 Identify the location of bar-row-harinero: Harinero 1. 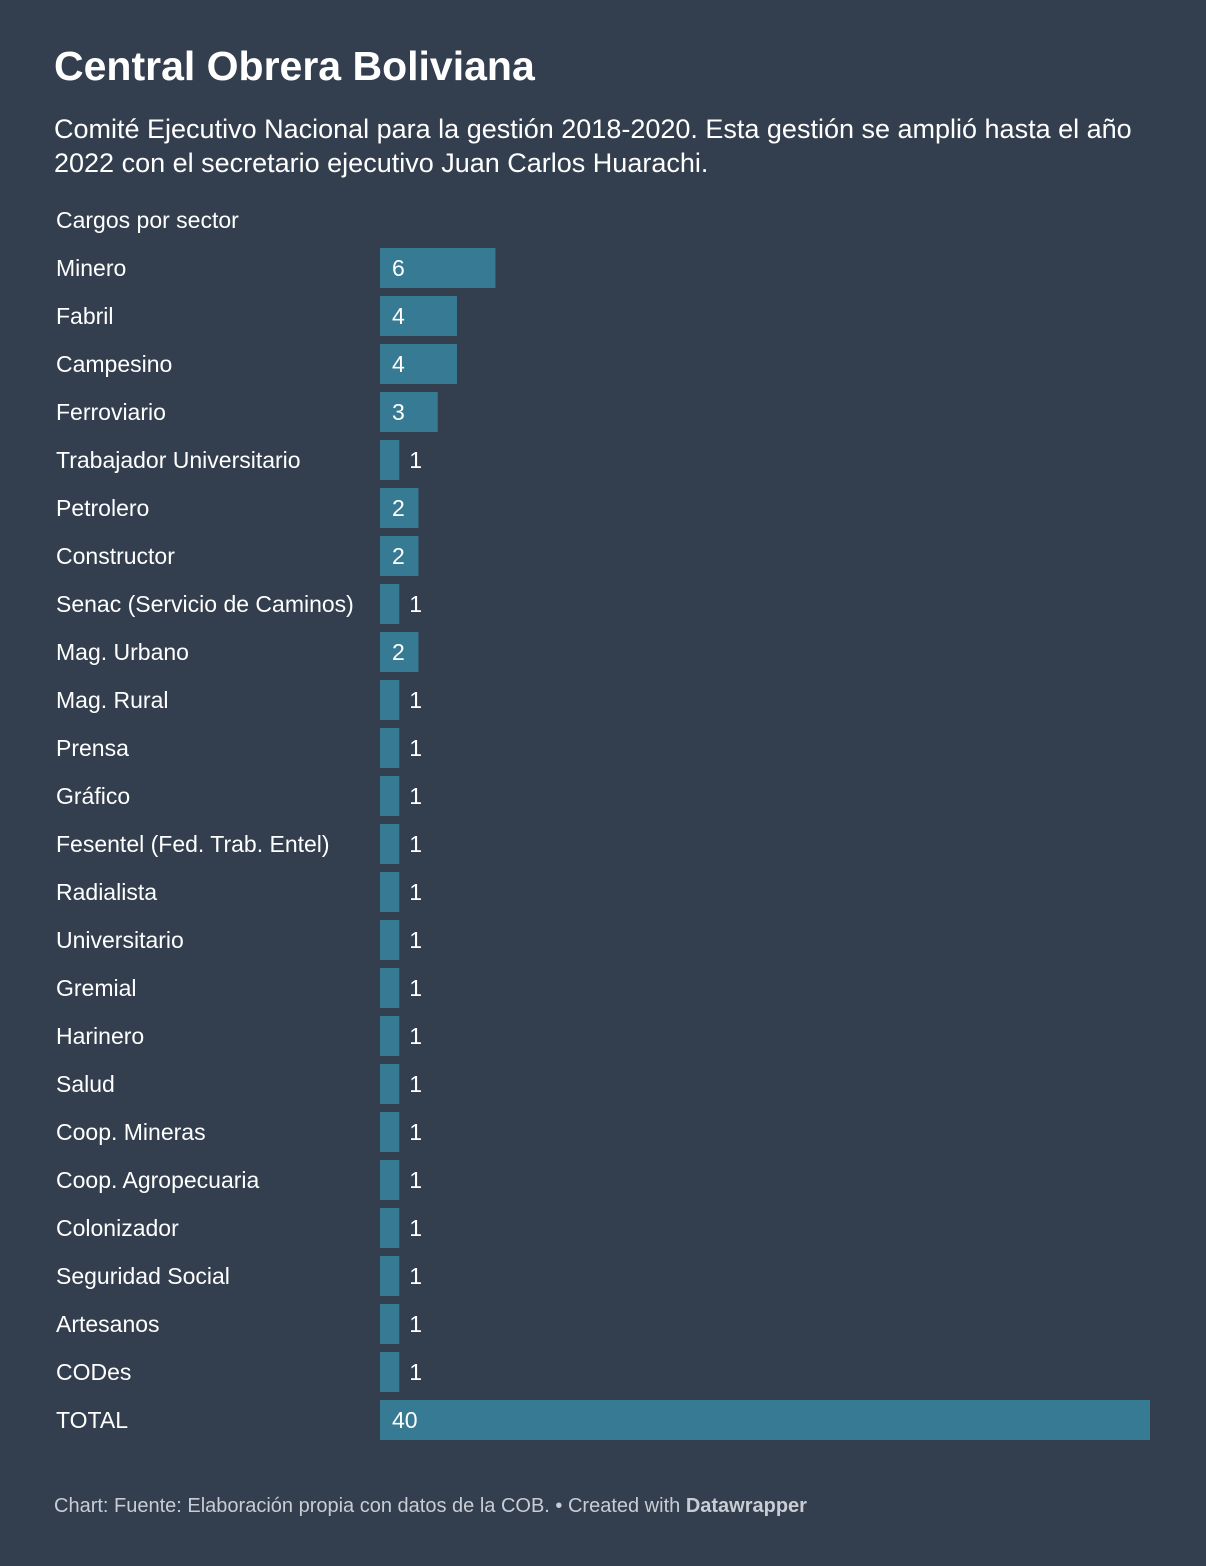
(239, 1036).